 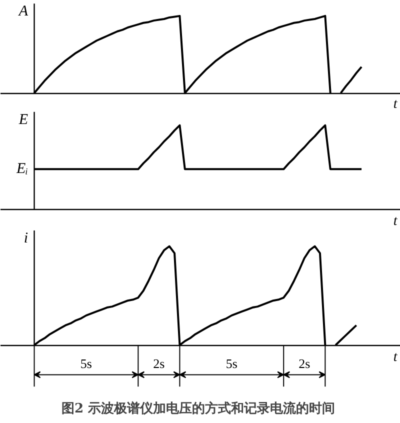 What do you see at coordinates (23, 120) in the screenshot?
I see `y-axis-title: E` at bounding box center [23, 120].